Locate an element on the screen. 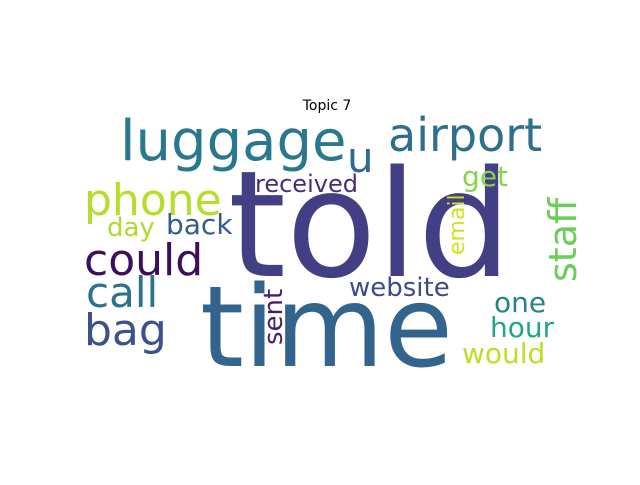  word-airport: airport is located at coordinates (465, 135).